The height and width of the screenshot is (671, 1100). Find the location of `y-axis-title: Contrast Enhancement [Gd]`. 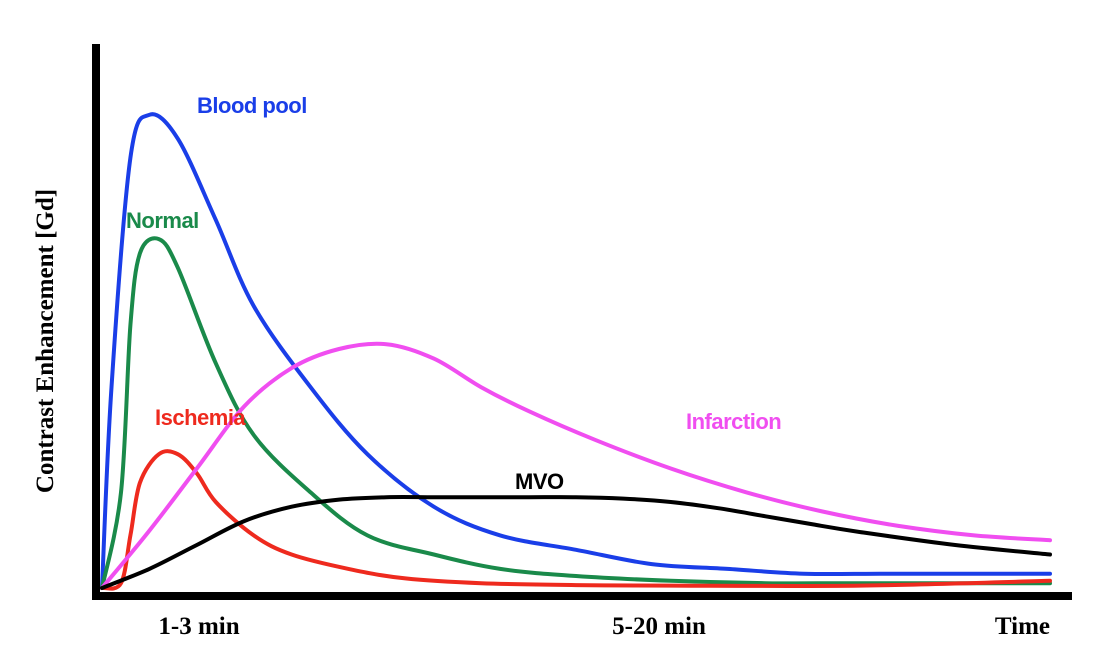

y-axis-title: Contrast Enhancement [Gd] is located at coordinates (45, 341).